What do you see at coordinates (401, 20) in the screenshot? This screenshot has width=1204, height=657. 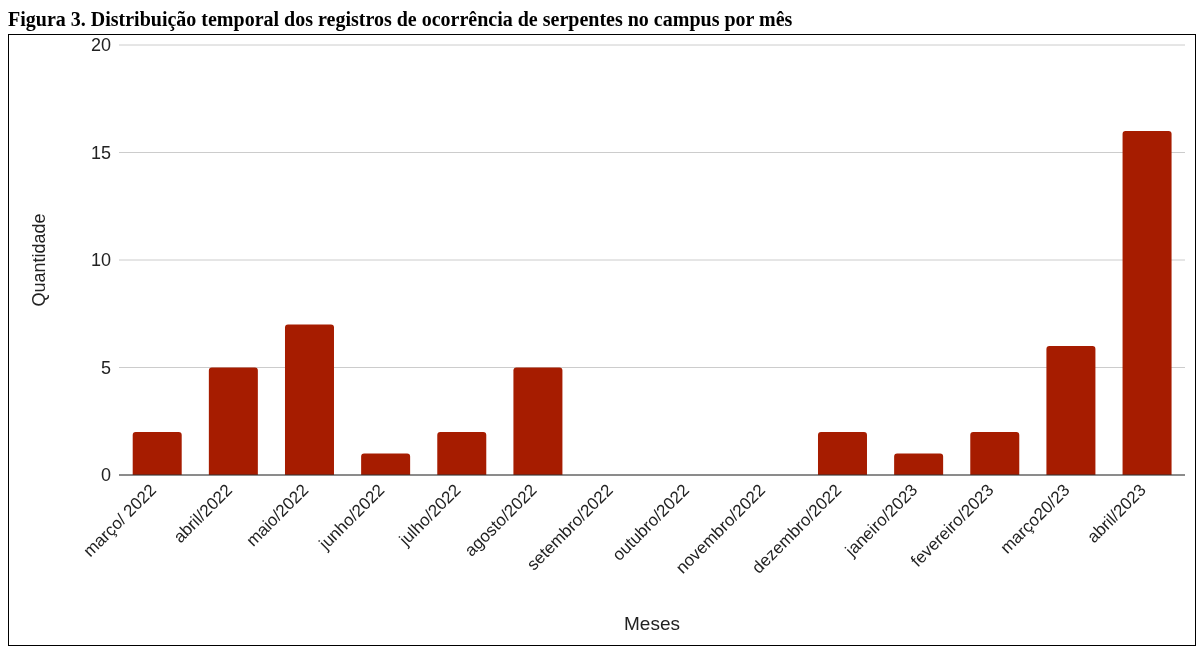 I see `chart-title: Figura 3. Distribuição temporal dos registros de ocorrência de serpentes no campus por mês` at bounding box center [401, 20].